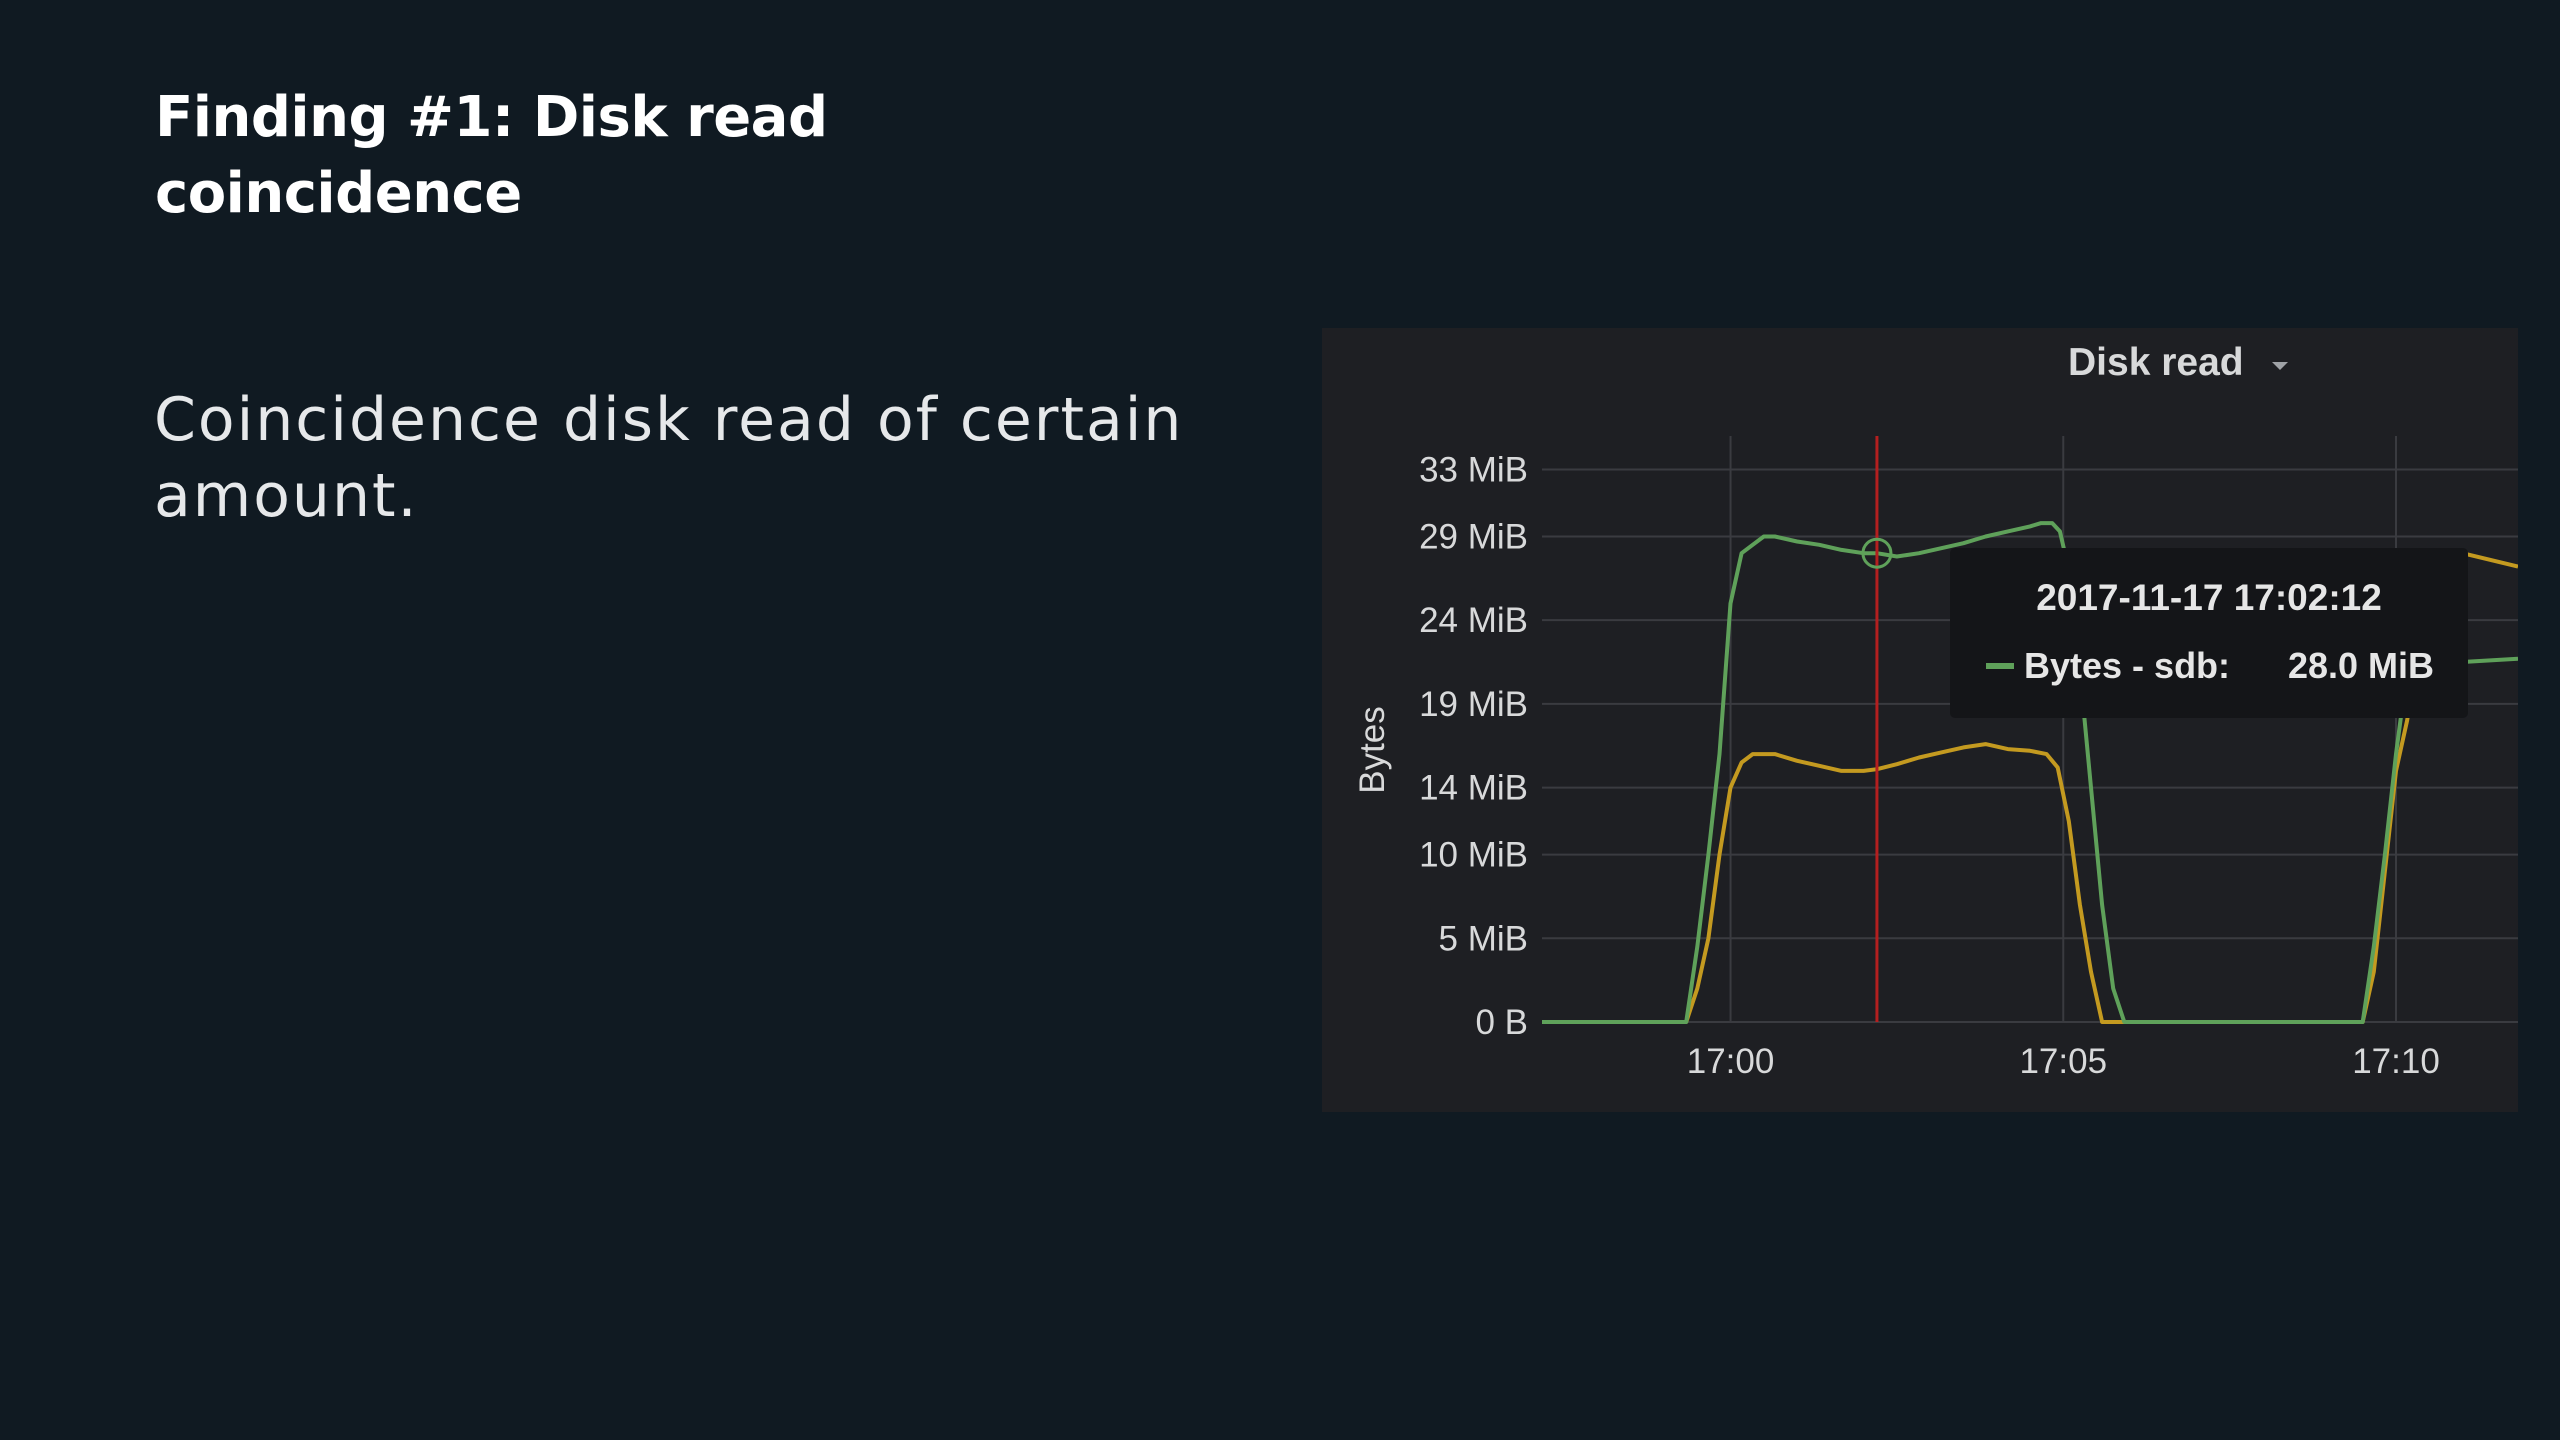 This screenshot has height=1440, width=2560. What do you see at coordinates (1731, 1061) in the screenshot?
I see `x-tick-label: 17:00` at bounding box center [1731, 1061].